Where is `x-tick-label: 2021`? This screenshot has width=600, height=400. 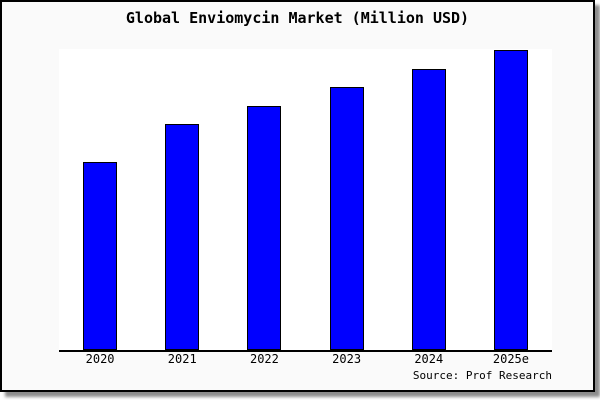 x-tick-label: 2021 is located at coordinates (182, 359).